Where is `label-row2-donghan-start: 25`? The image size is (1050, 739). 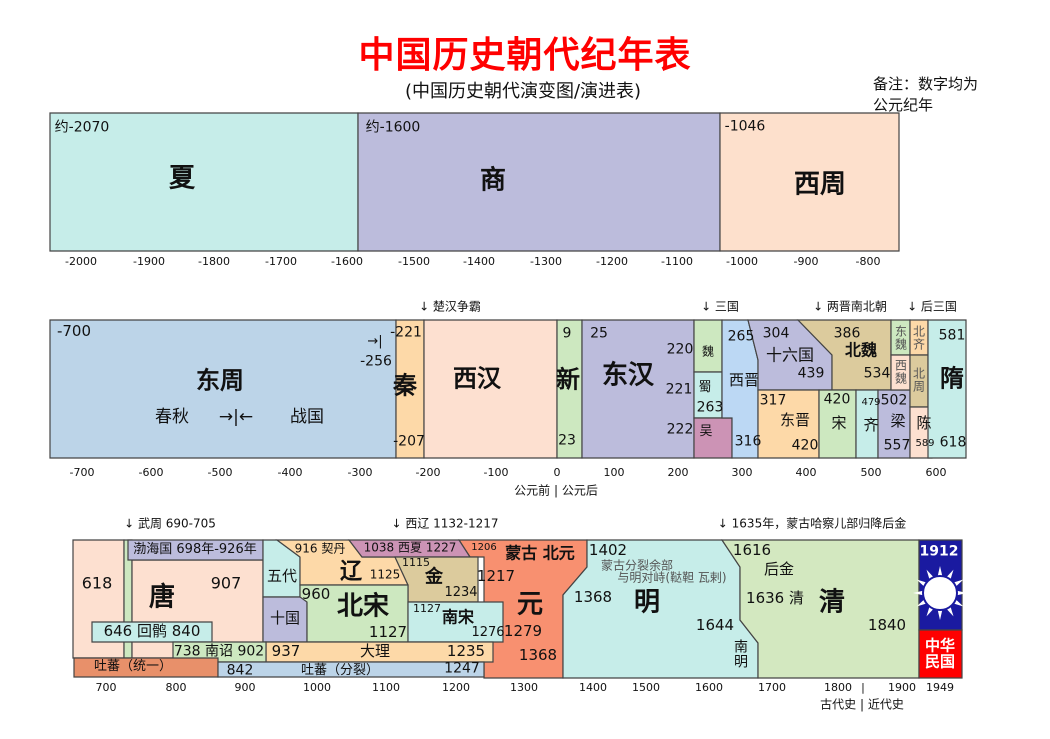
label-row2-donghan-start: 25 is located at coordinates (599, 333).